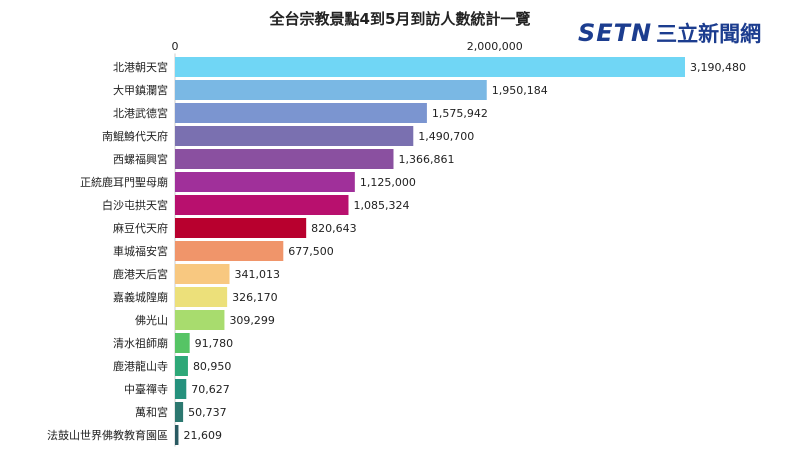  Describe the element at coordinates (140, 274) in the screenshot. I see `category-label: 鹿港天后宮` at that location.